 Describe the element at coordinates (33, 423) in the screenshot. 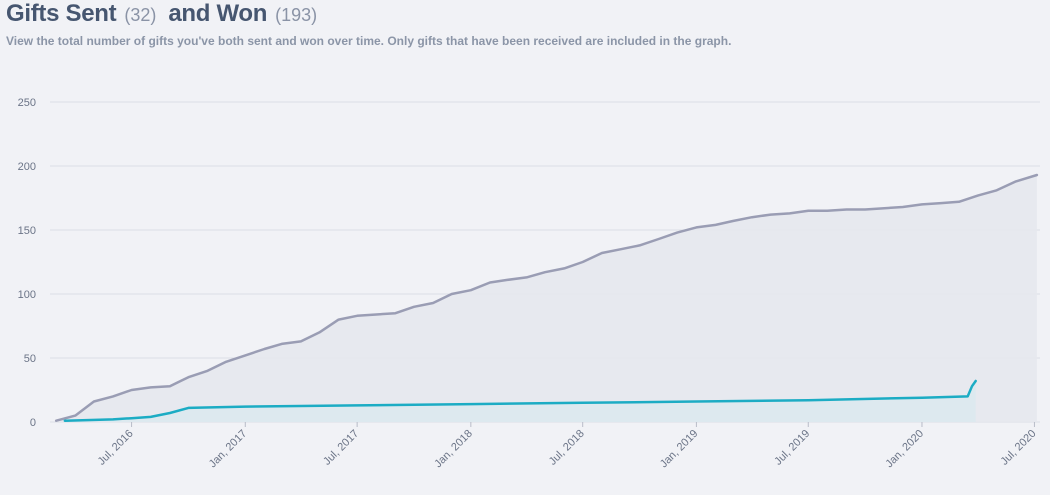

I see `y-tick-label: 0` at that location.